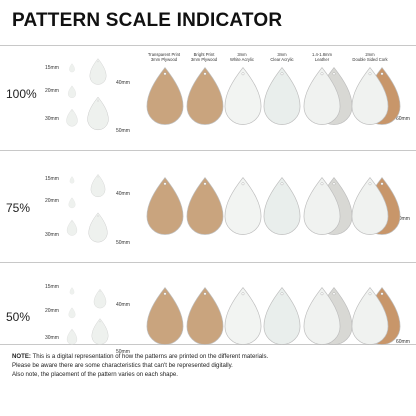 This screenshot has height=416, width=416. I want to click on column-header-cork: 2mm Double Sided Cork, so click(370, 57).